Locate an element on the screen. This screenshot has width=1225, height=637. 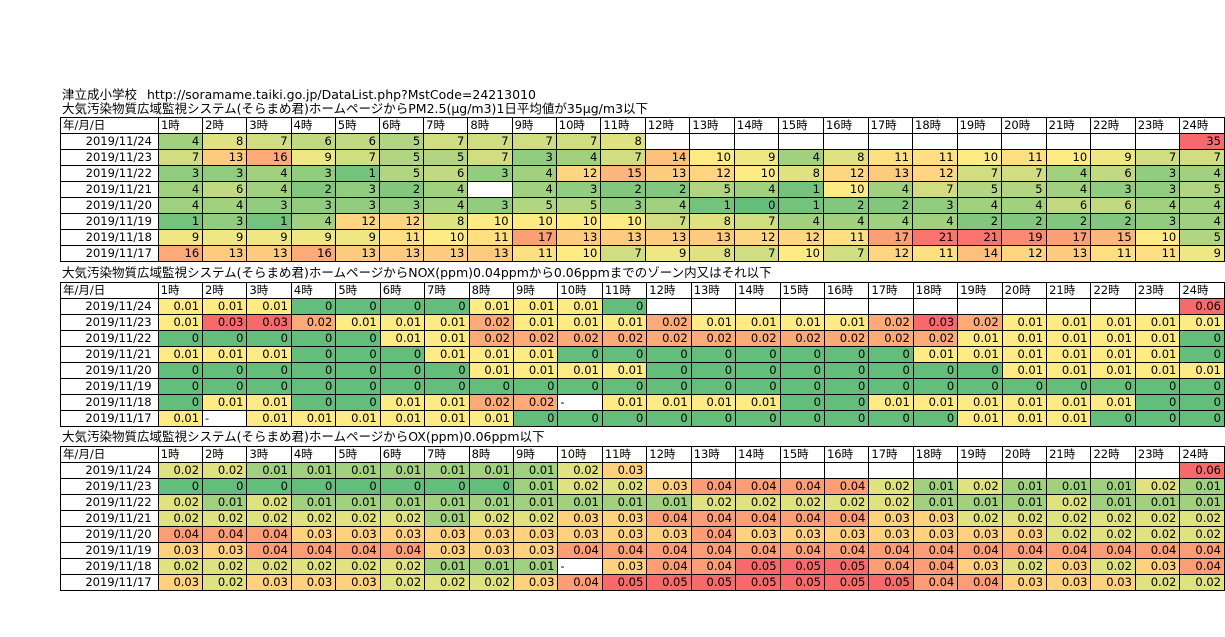
hour-header: 15時 is located at coordinates (801, 125).